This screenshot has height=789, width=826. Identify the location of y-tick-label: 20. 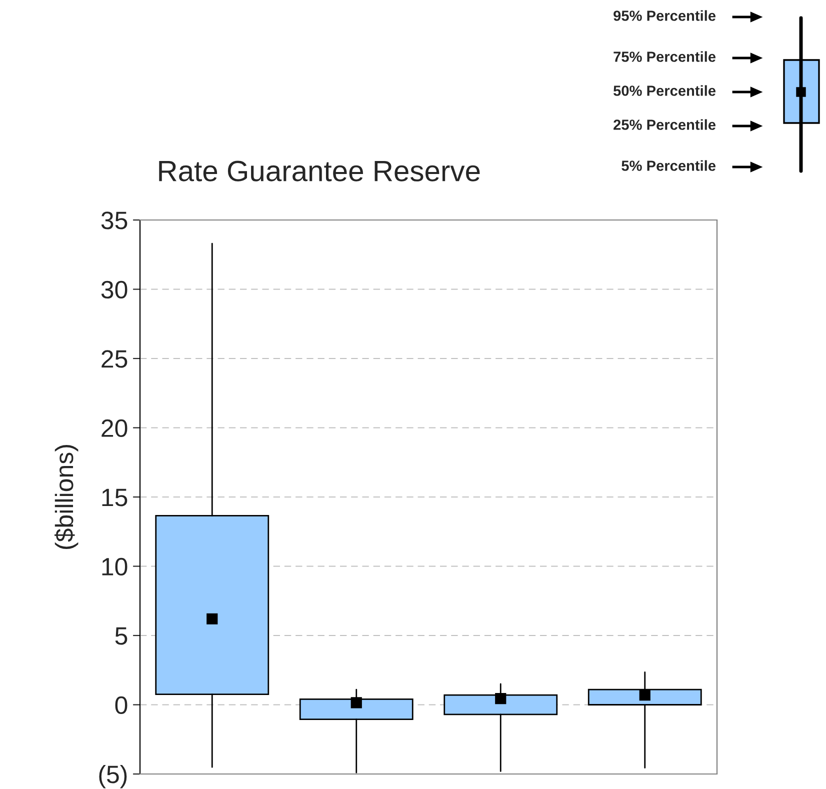
(115, 428).